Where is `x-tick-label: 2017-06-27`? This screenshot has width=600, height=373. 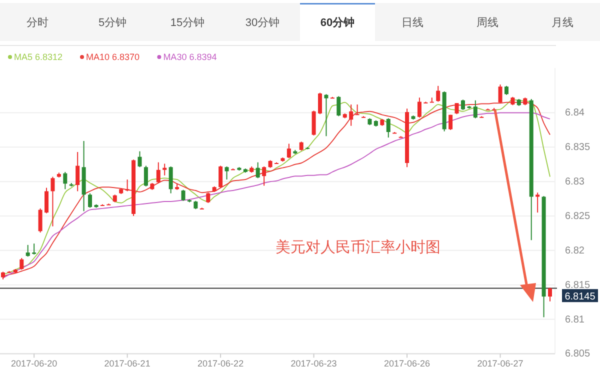
x-tick-label: 2017-06-27 is located at coordinates (500, 363).